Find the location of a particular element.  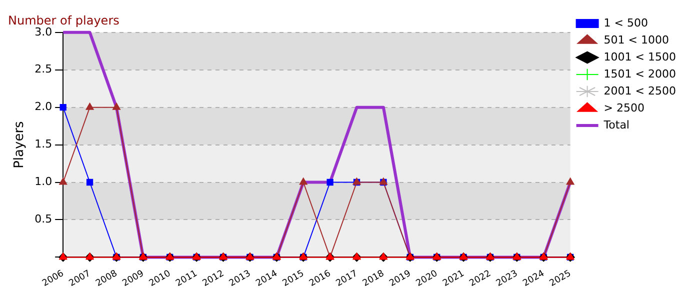

y-tick-label: 1.5 is located at coordinates (43, 144).